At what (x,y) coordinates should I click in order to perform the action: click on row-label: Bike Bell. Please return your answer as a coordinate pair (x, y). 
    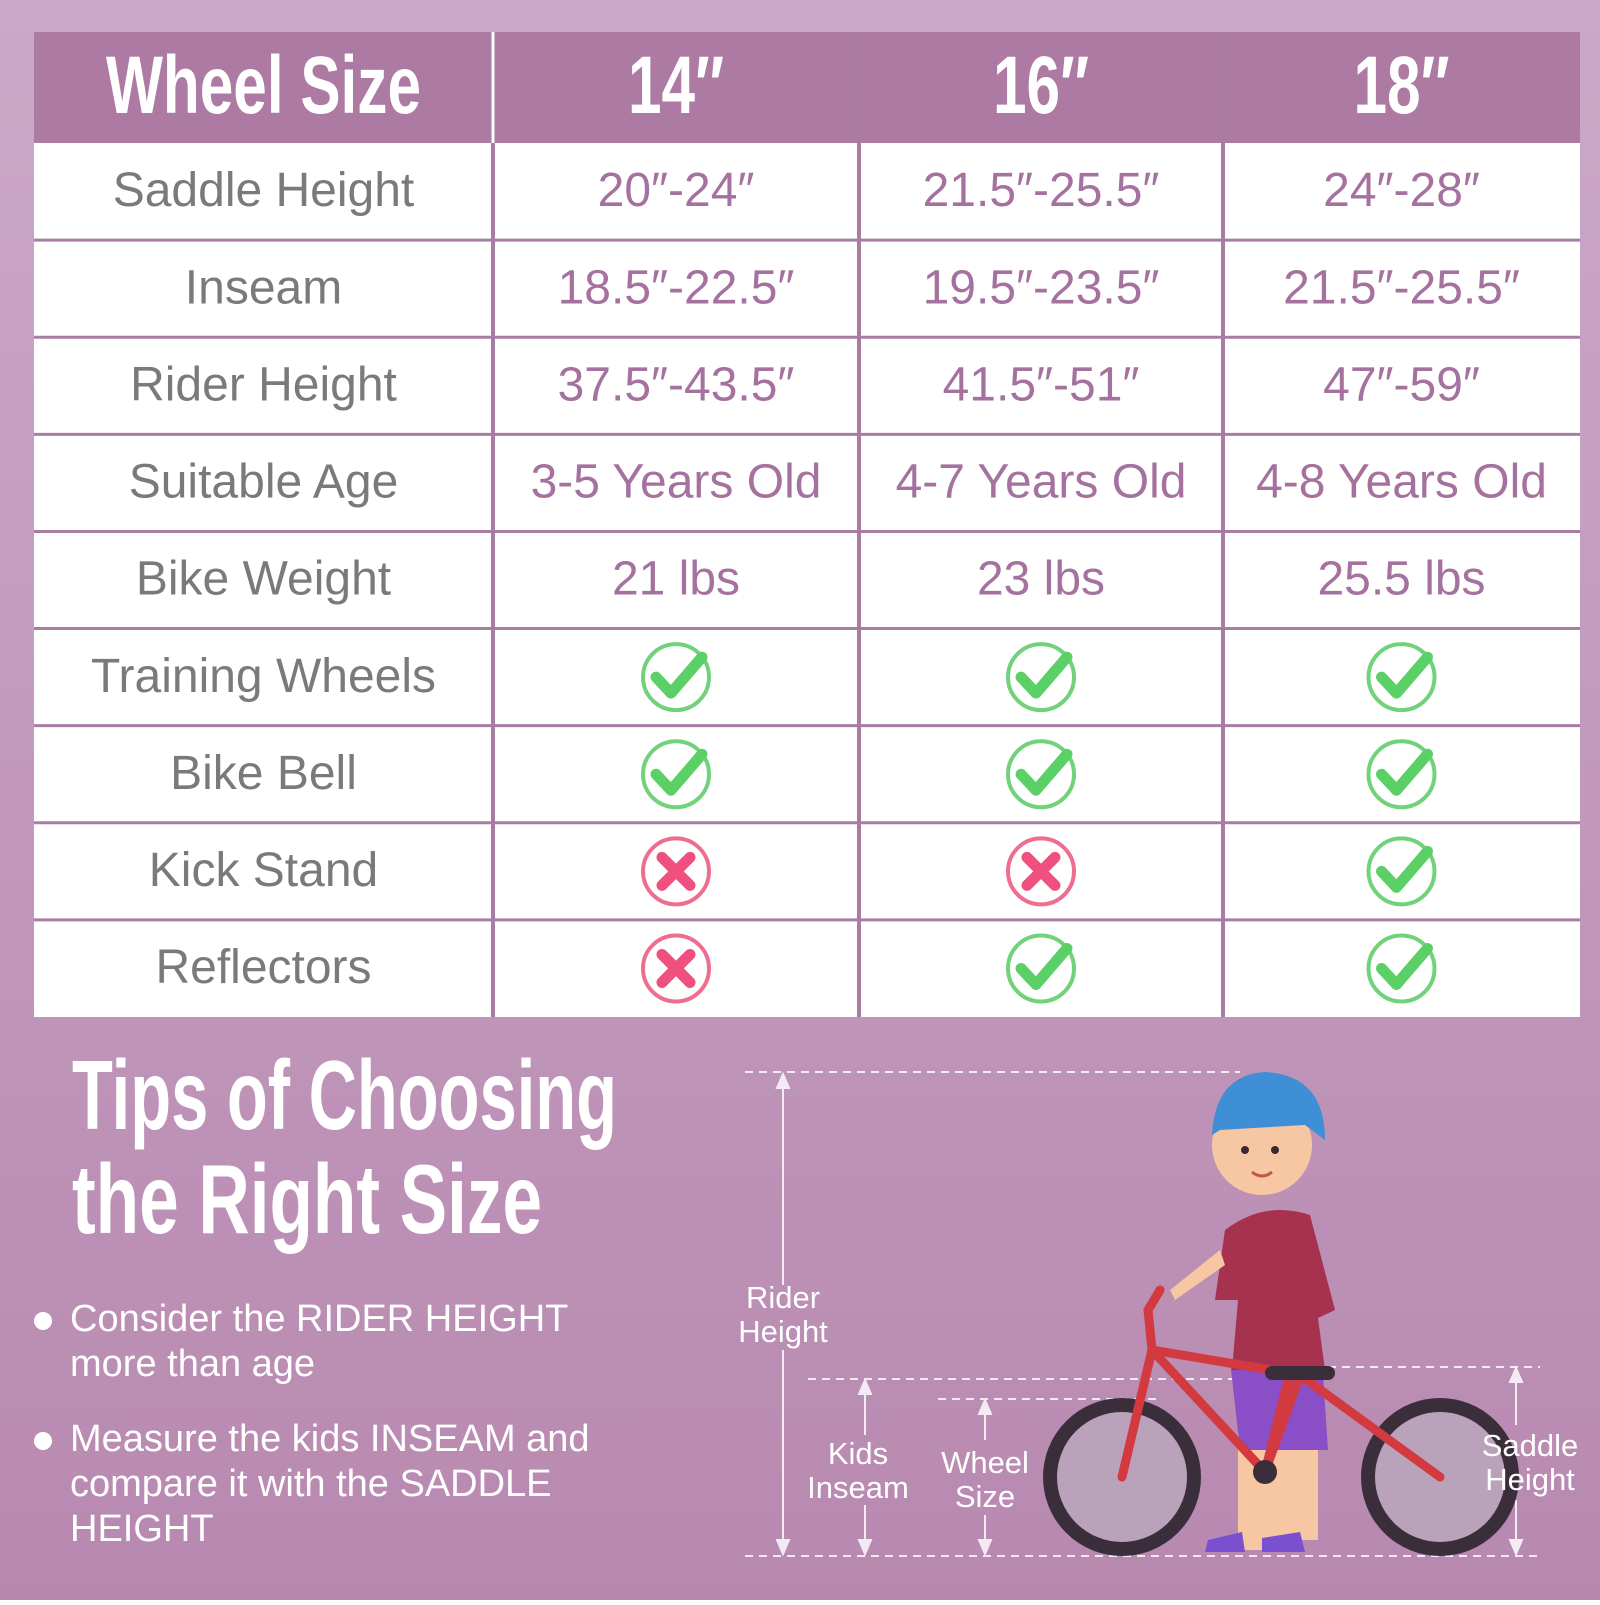
    Looking at the image, I should click on (263, 773).